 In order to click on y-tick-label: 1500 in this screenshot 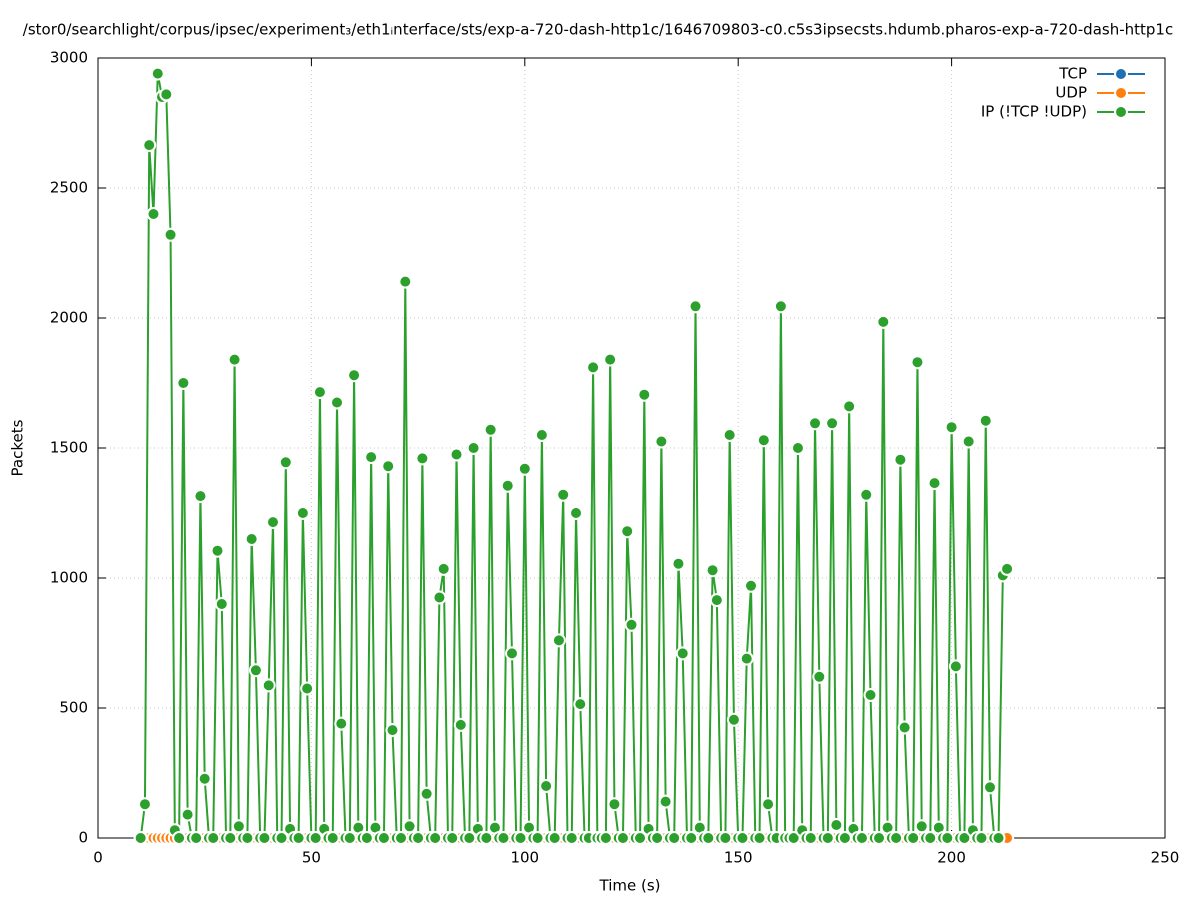, I will do `click(69, 448)`.